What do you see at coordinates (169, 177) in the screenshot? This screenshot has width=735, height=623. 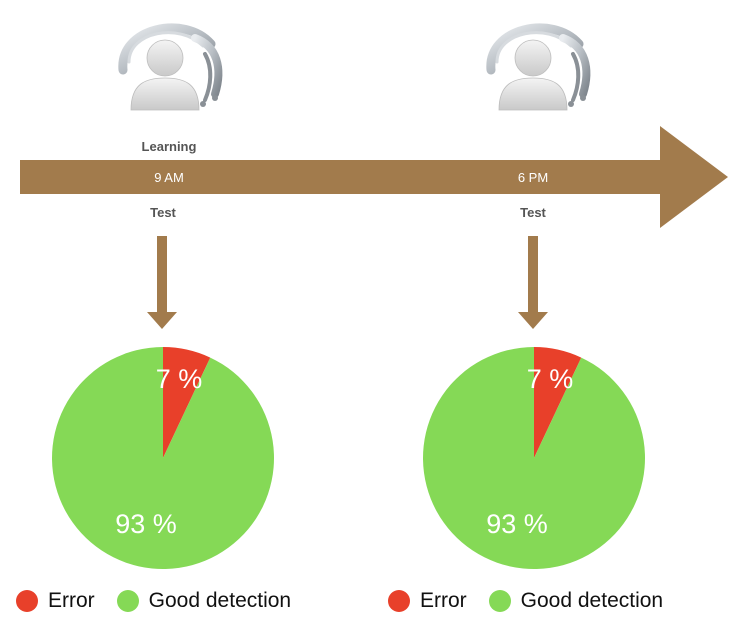 I see `event-time: 9 AM` at bounding box center [169, 177].